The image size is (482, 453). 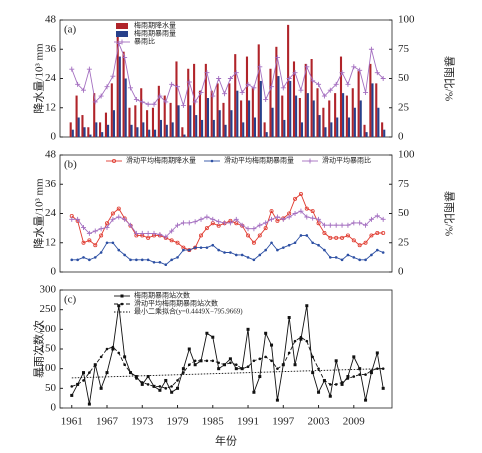 What do you see at coordinates (51, 49) in the screenshot?
I see `y-tick-label: 36` at bounding box center [51, 49].